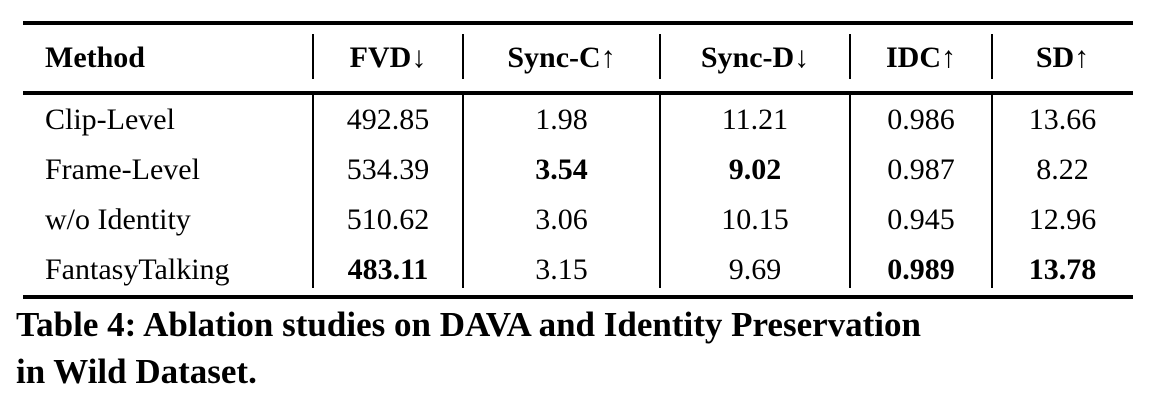 This screenshot has height=420, width=1162. I want to click on cell-idc: 0.987, so click(920, 170).